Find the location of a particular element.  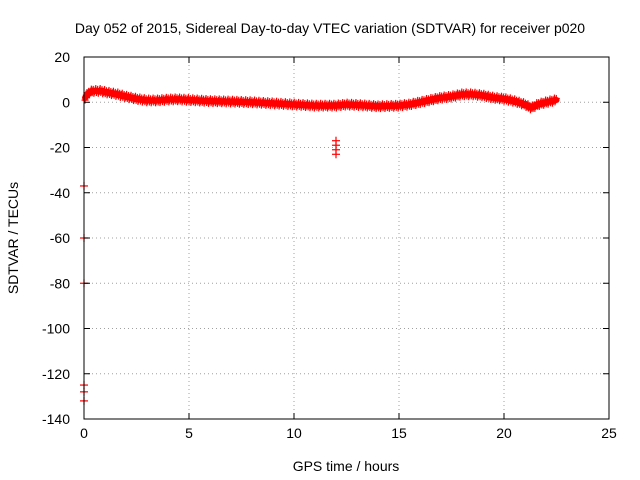

y-tick-labels: -140 -120 -100 -80 -60 -40 -20 0 20 is located at coordinates (56, 238).